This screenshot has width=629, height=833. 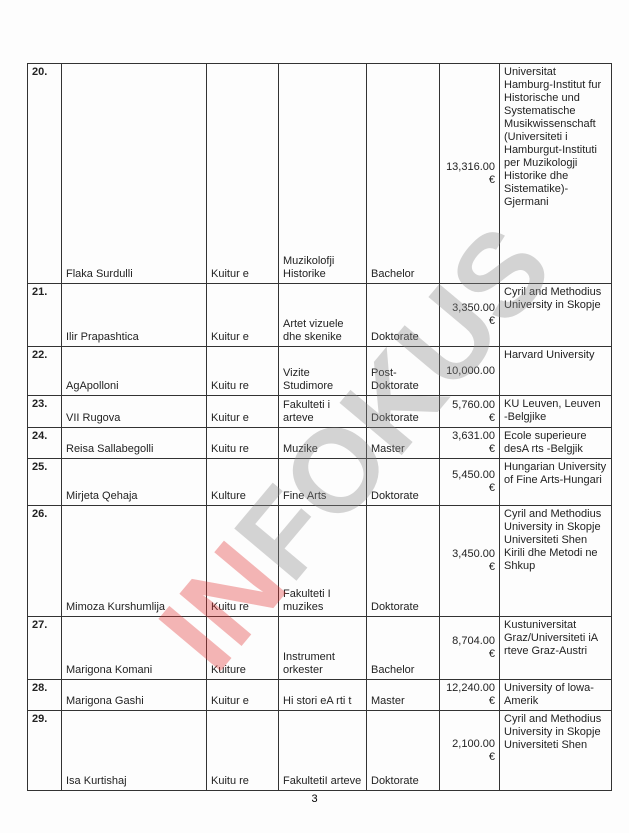 I want to click on degree: Master, so click(x=403, y=443).